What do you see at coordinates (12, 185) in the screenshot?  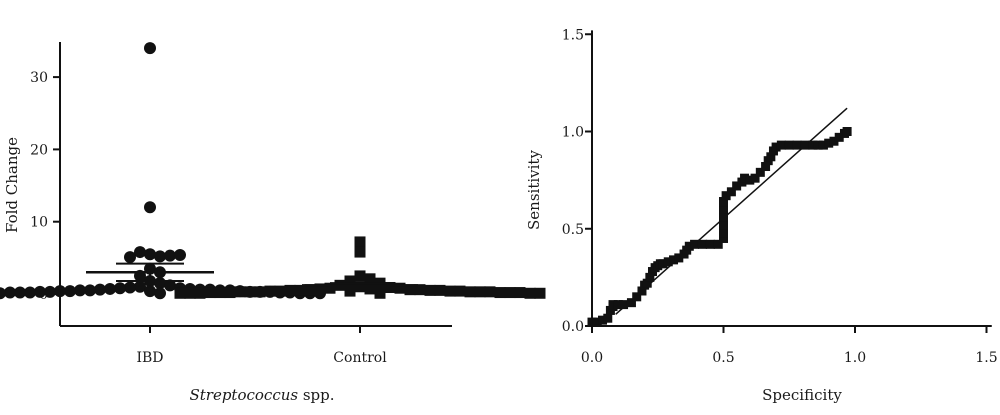 I see `y-axis-title: Fold Change` at bounding box center [12, 185].